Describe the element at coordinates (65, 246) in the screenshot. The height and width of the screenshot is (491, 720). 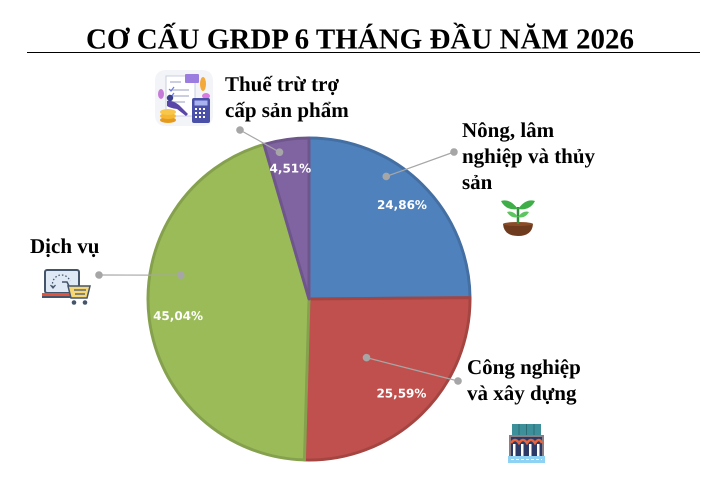
I see `slice-label: Dịch vụ` at that location.